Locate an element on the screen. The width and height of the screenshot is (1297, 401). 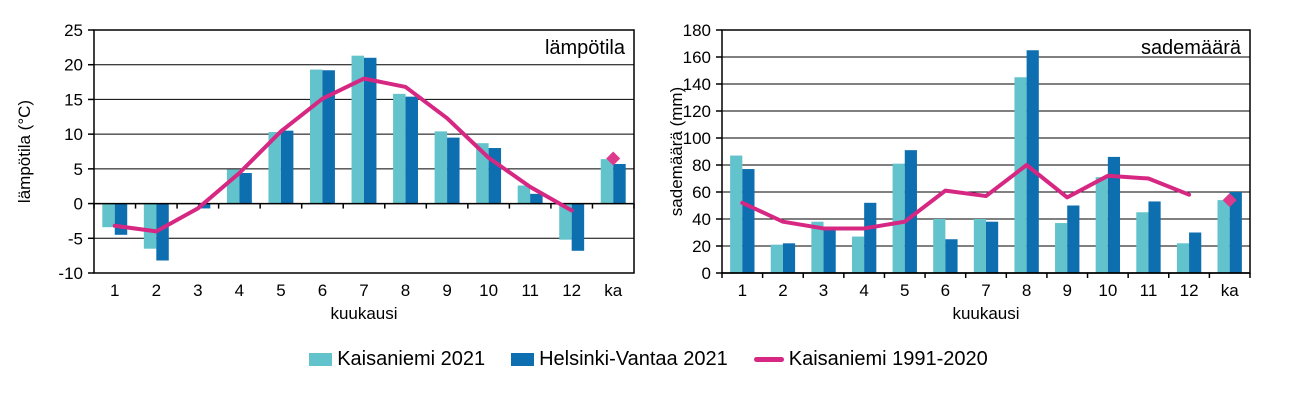
y-tick-label: -10 is located at coordinates (70, 273).